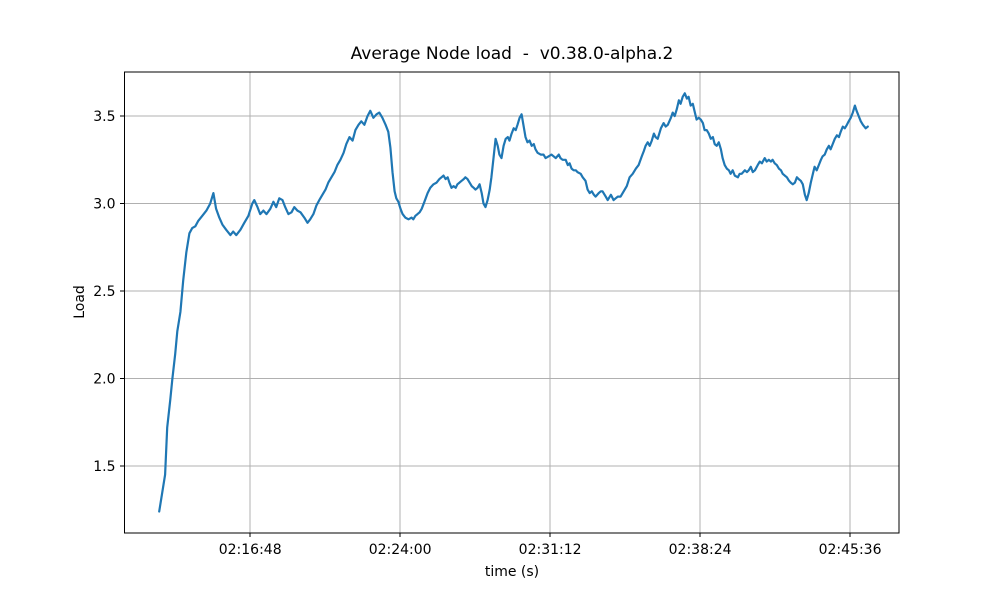 This screenshot has width=1000, height=600. Describe the element at coordinates (400, 550) in the screenshot. I see `x-tick-label: 02:24:00` at that location.